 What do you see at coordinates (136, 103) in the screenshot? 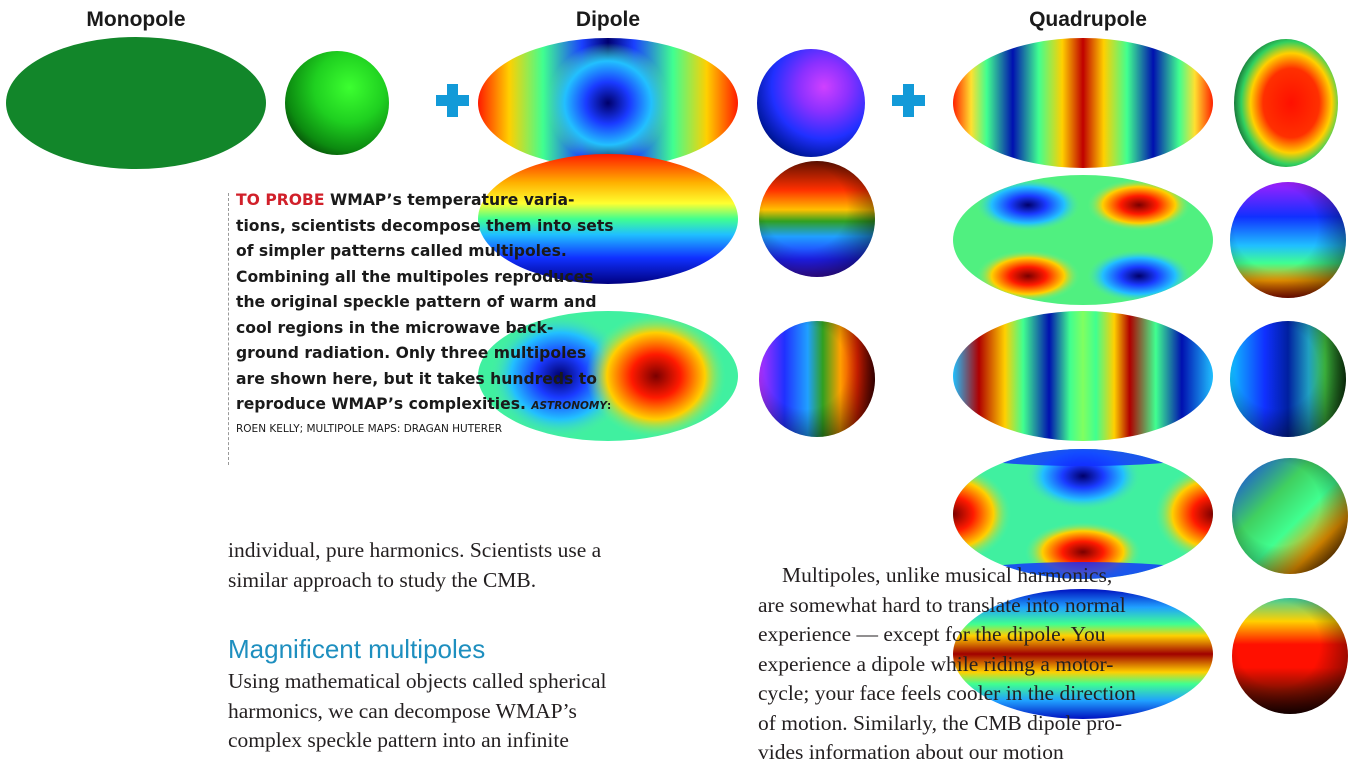
I see `monopole-map` at bounding box center [136, 103].